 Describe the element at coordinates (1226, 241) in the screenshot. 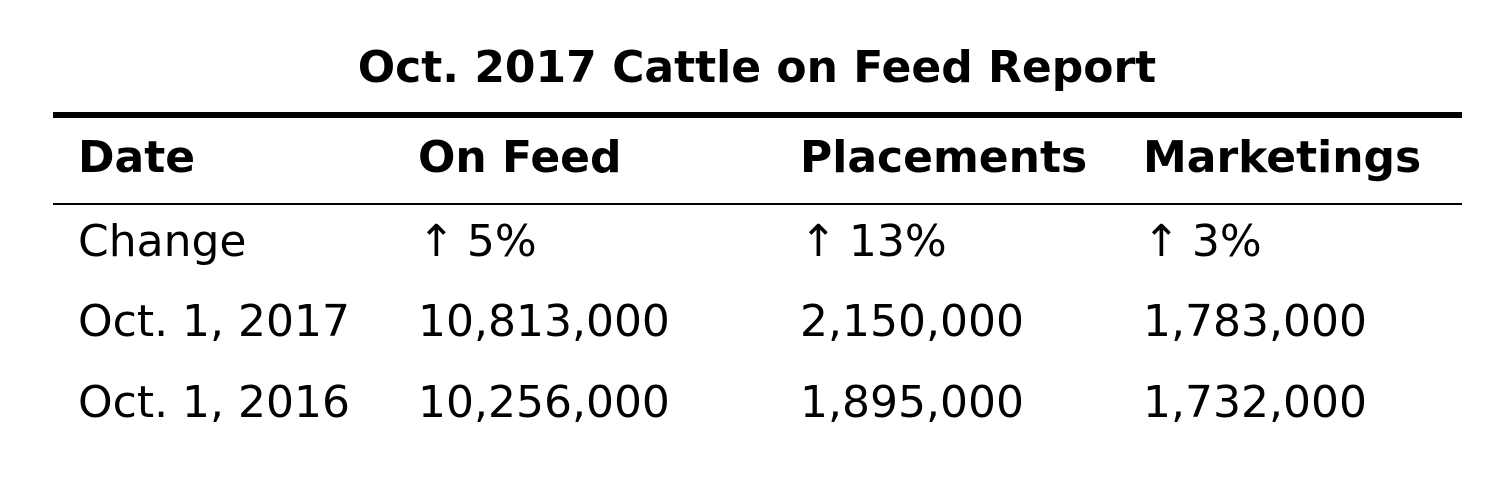

I see `change-marketings-value: 3%` at that location.